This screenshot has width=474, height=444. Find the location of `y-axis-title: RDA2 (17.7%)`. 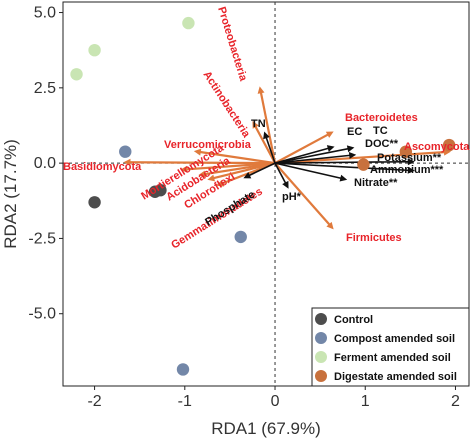

y-axis-title: RDA2 (17.7%) is located at coordinates (10, 194).